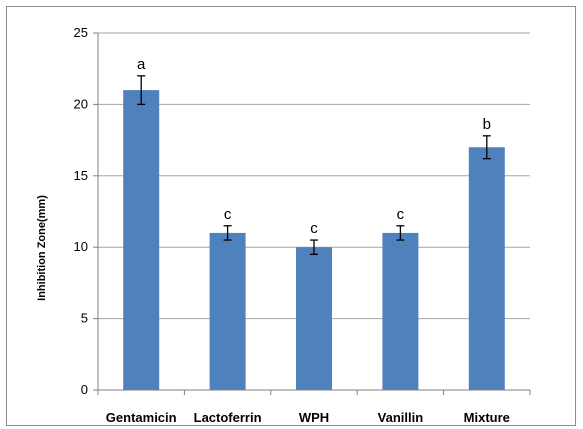 The width and height of the screenshot is (583, 429). Describe the element at coordinates (141, 240) in the screenshot. I see `bar-gentamicin` at that location.